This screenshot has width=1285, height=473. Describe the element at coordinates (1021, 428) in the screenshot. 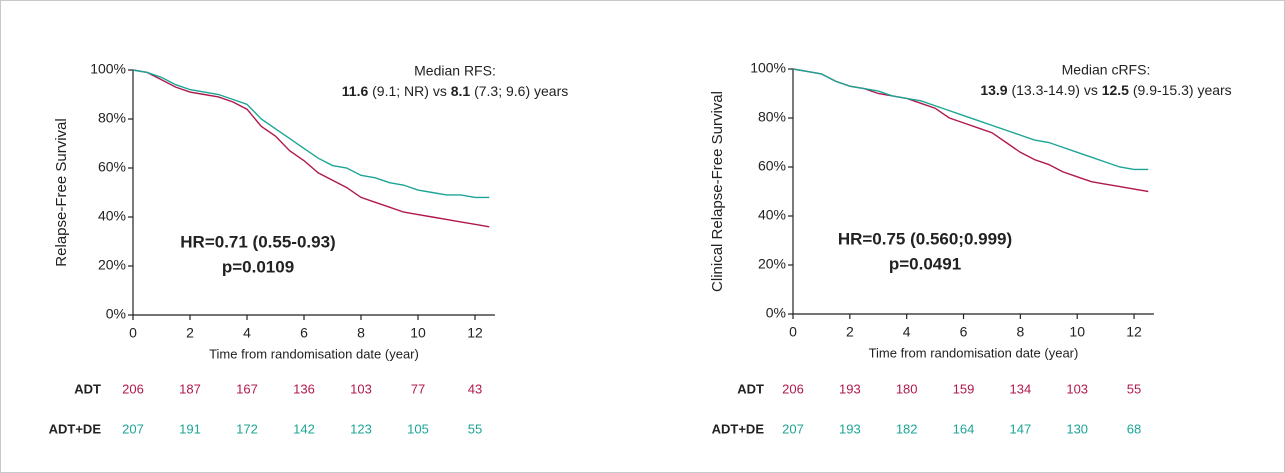

I see `at-risk-count: 147` at that location.